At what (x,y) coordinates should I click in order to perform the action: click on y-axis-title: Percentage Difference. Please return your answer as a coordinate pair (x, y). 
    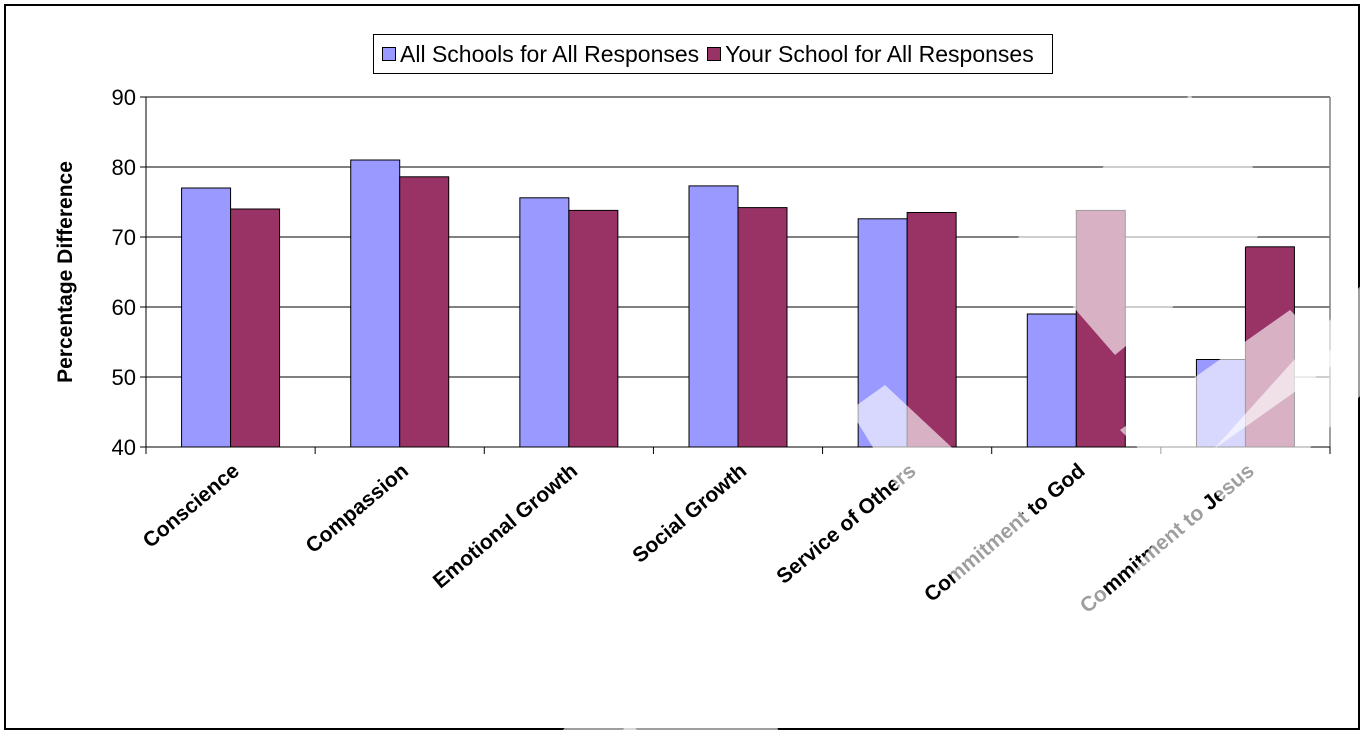
    Looking at the image, I should click on (65, 272).